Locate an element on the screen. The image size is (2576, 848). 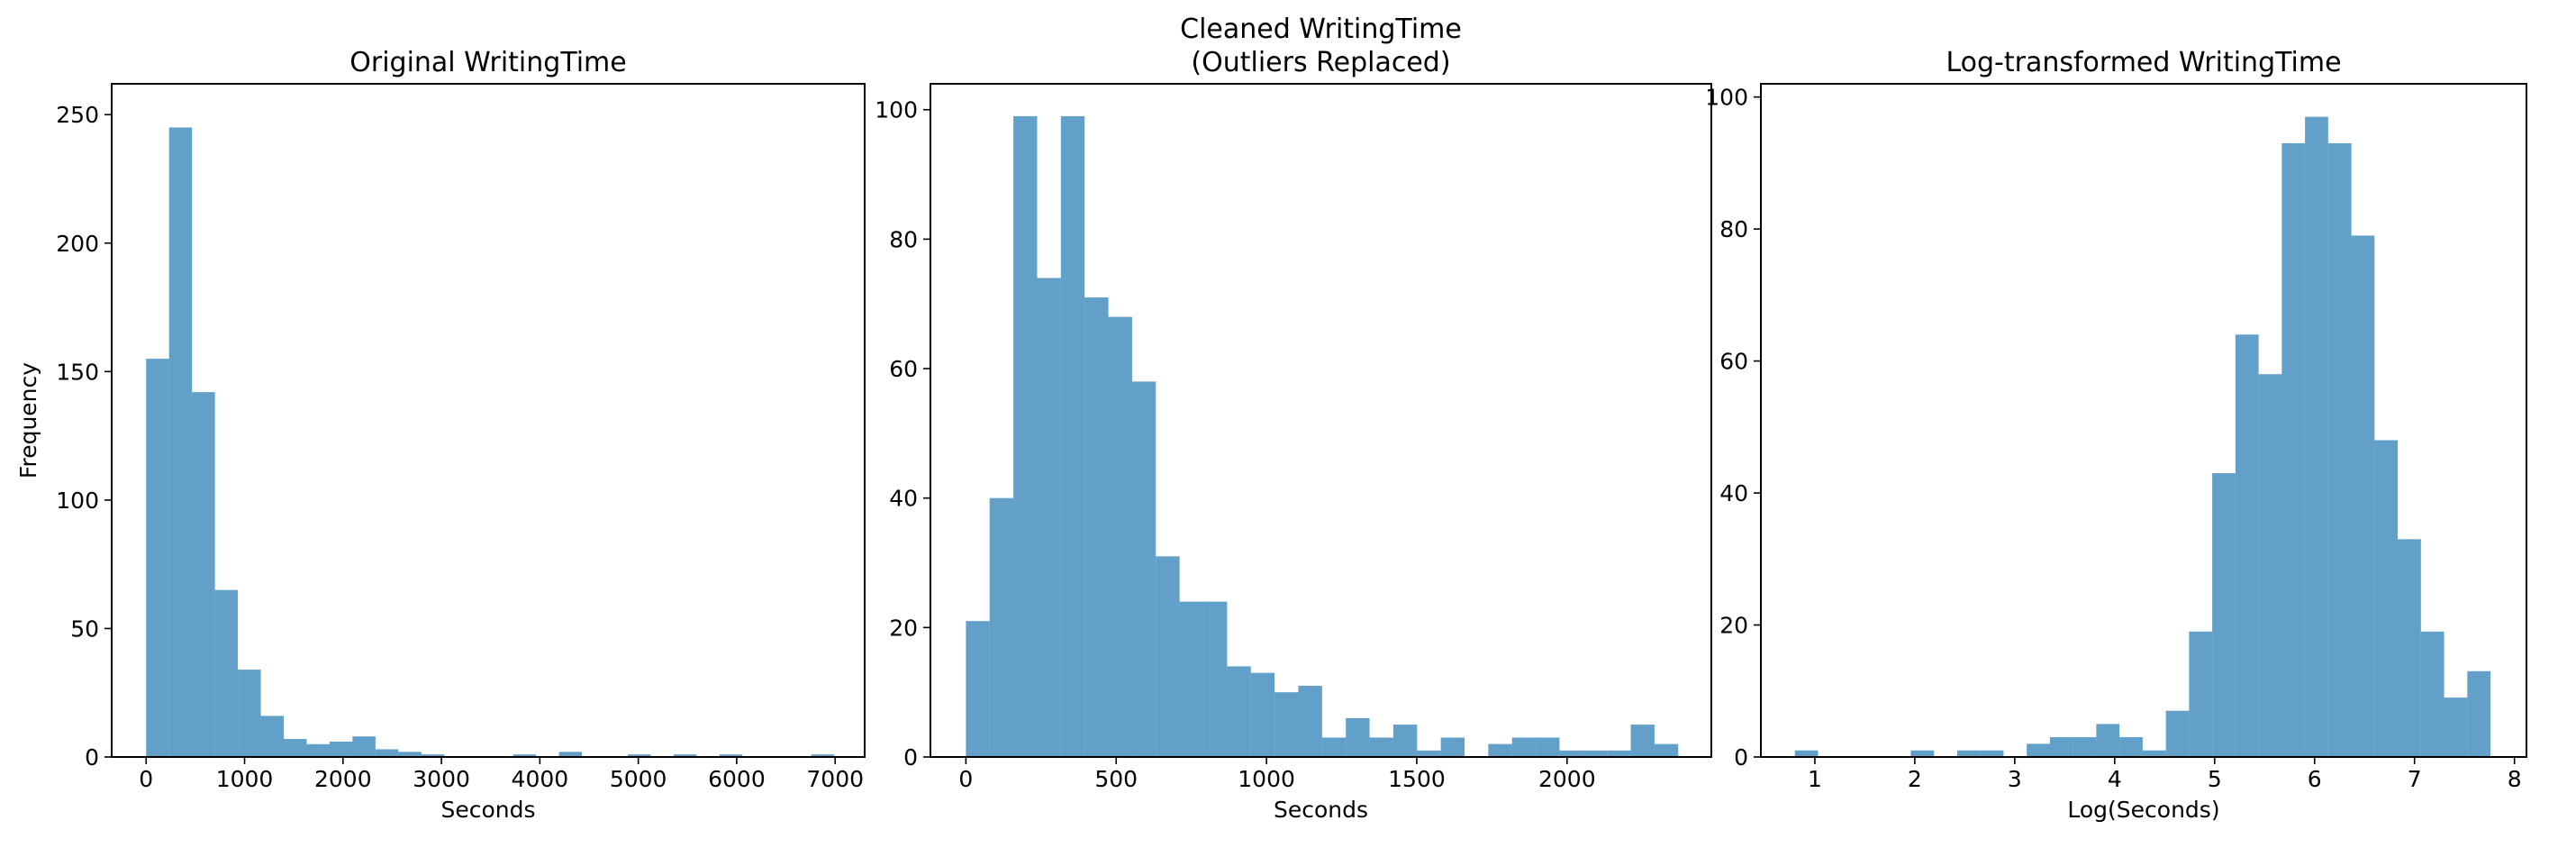
y-tick-label: 20 is located at coordinates (1733, 626).